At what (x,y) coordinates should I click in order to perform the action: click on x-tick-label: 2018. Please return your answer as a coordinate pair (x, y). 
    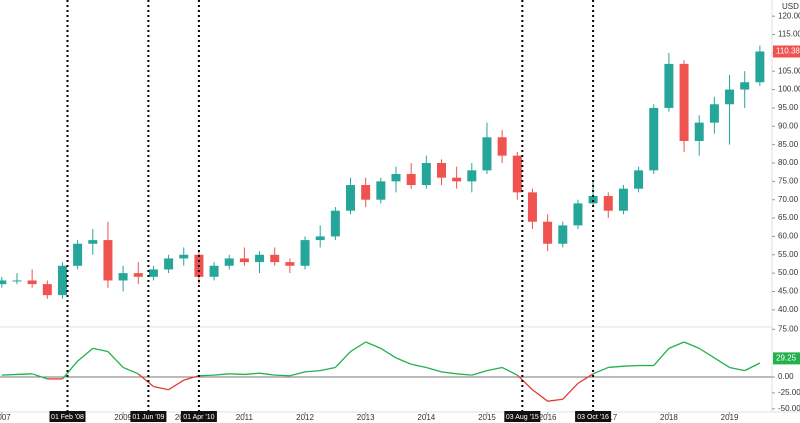
    Looking at the image, I should click on (669, 417).